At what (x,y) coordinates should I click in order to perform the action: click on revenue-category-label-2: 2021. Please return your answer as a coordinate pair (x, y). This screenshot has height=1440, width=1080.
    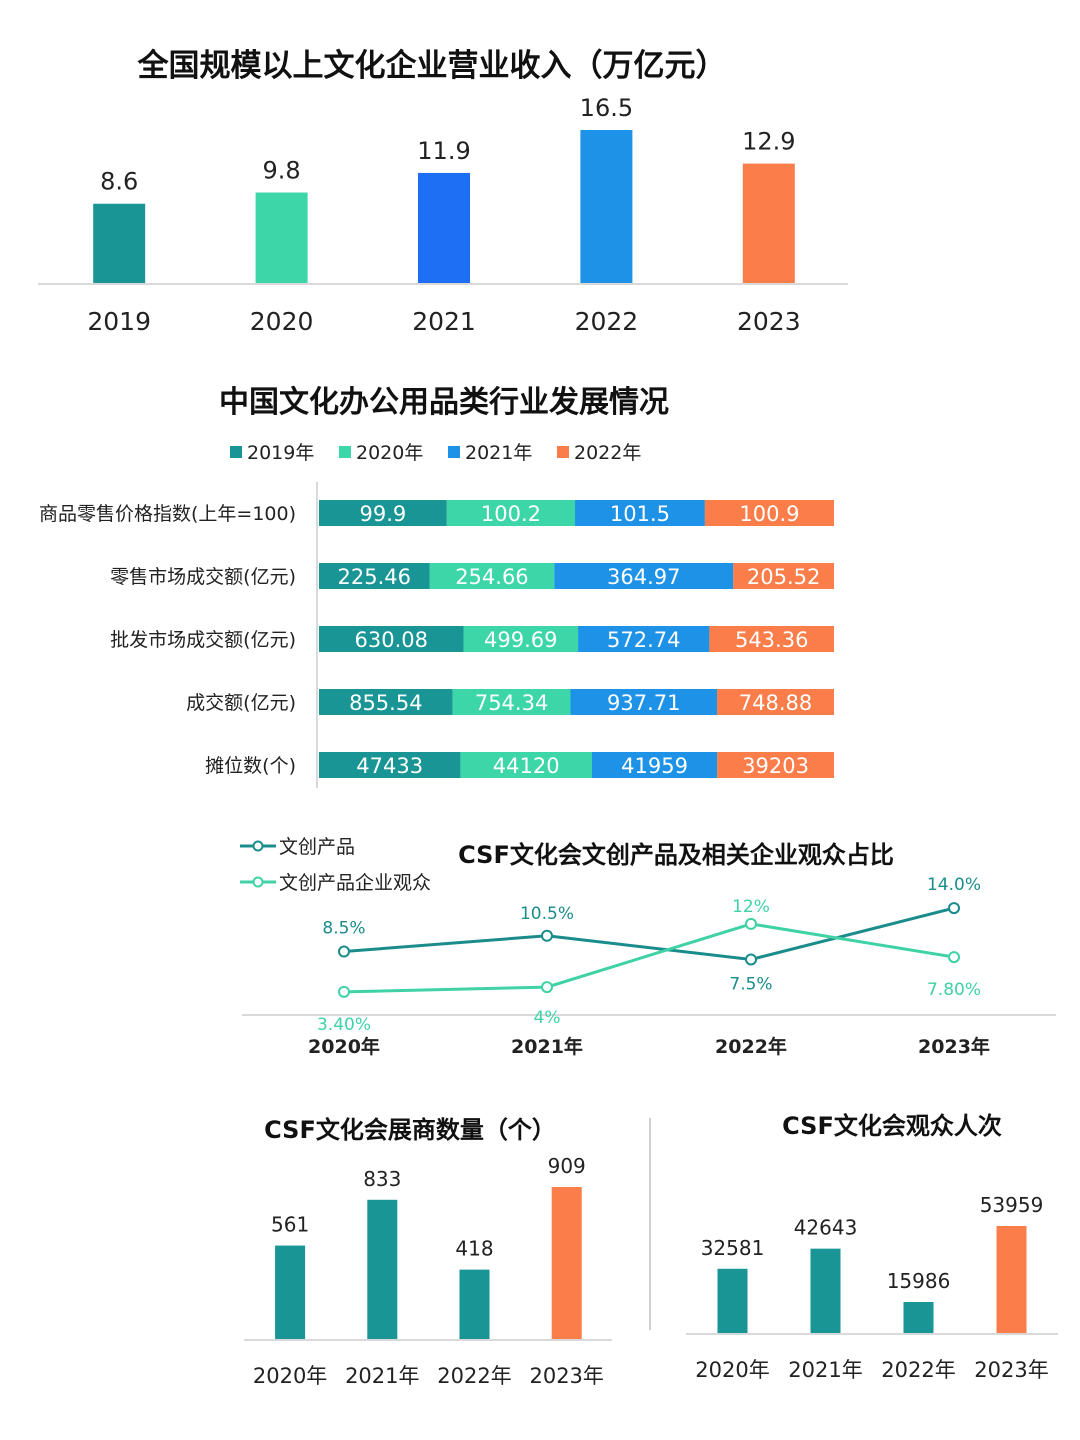
    Looking at the image, I should click on (444, 321).